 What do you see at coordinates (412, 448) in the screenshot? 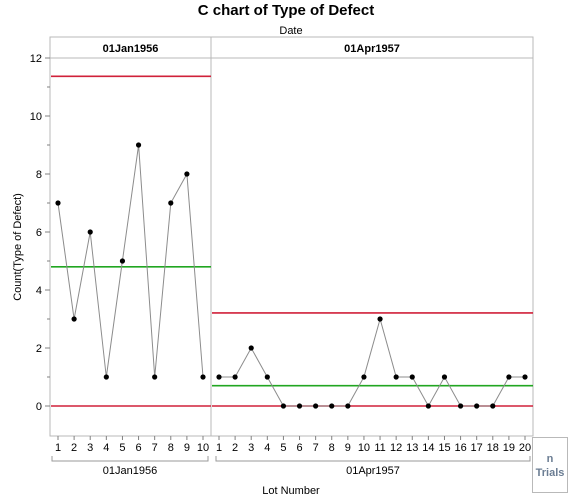
I see `x-tick-label: 13` at bounding box center [412, 448].